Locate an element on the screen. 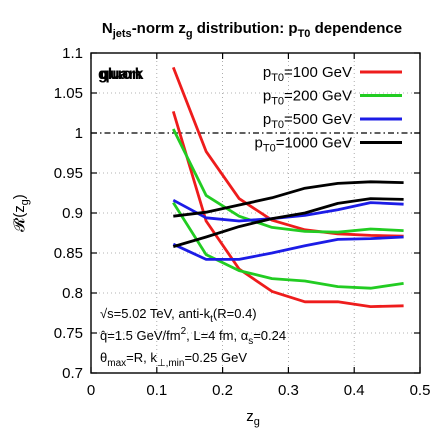 The width and height of the screenshot is (445, 445). text-run: jets is located at coordinates (122, 34).